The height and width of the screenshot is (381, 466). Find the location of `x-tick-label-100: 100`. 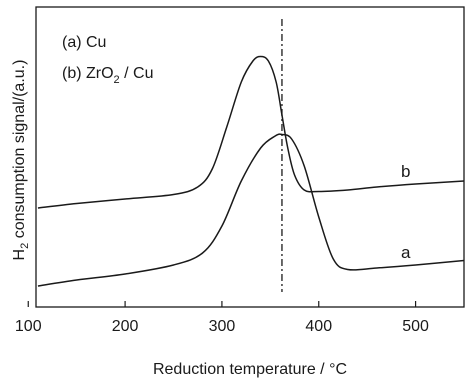

x-tick-label-100: 100 is located at coordinates (28, 326).